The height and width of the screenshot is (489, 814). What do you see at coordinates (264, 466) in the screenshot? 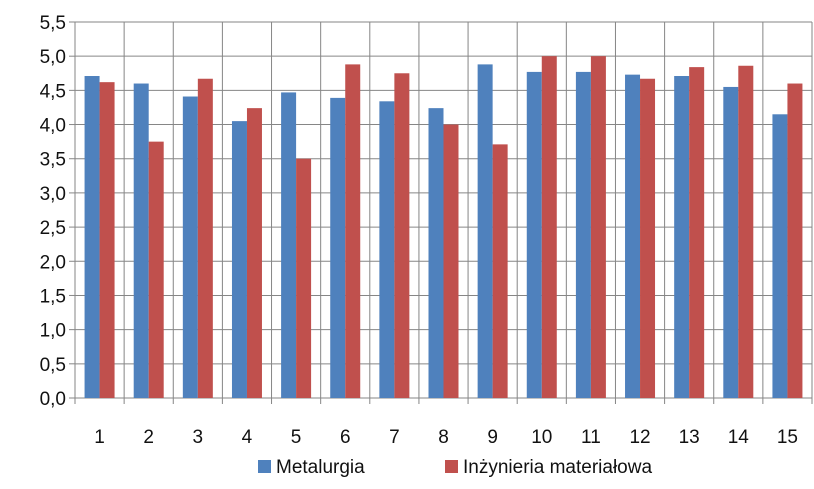
I see `legend-swatch-metalurgia` at bounding box center [264, 466].